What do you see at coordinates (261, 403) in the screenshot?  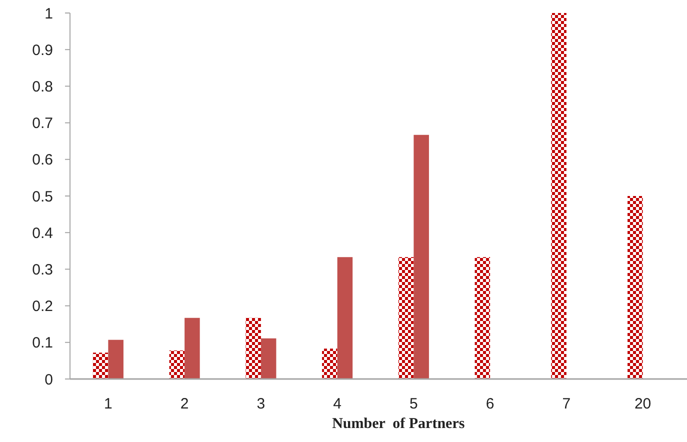 I see `x-tick-label: 3` at bounding box center [261, 403].